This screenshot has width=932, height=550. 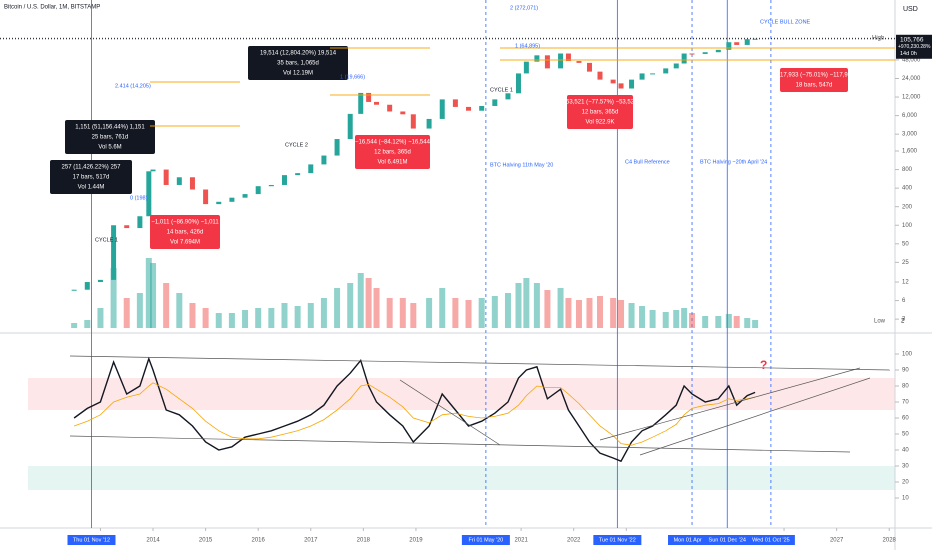 I want to click on y-tick-label: 200, so click(x=907, y=207).